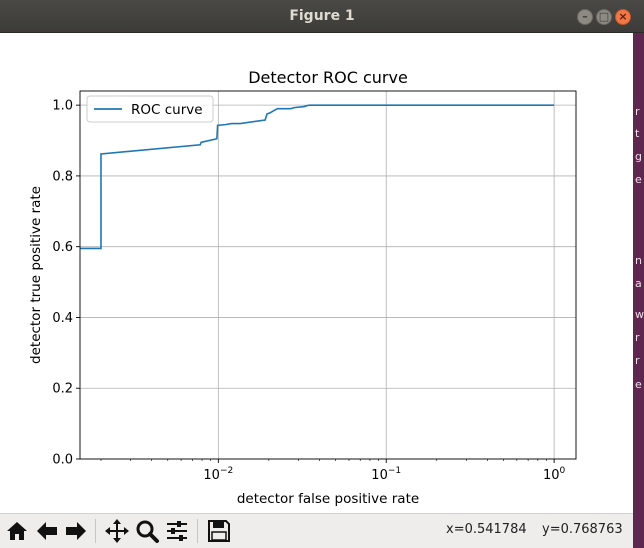  Describe the element at coordinates (604, 17) in the screenshot. I see `maximize-button: □` at that location.